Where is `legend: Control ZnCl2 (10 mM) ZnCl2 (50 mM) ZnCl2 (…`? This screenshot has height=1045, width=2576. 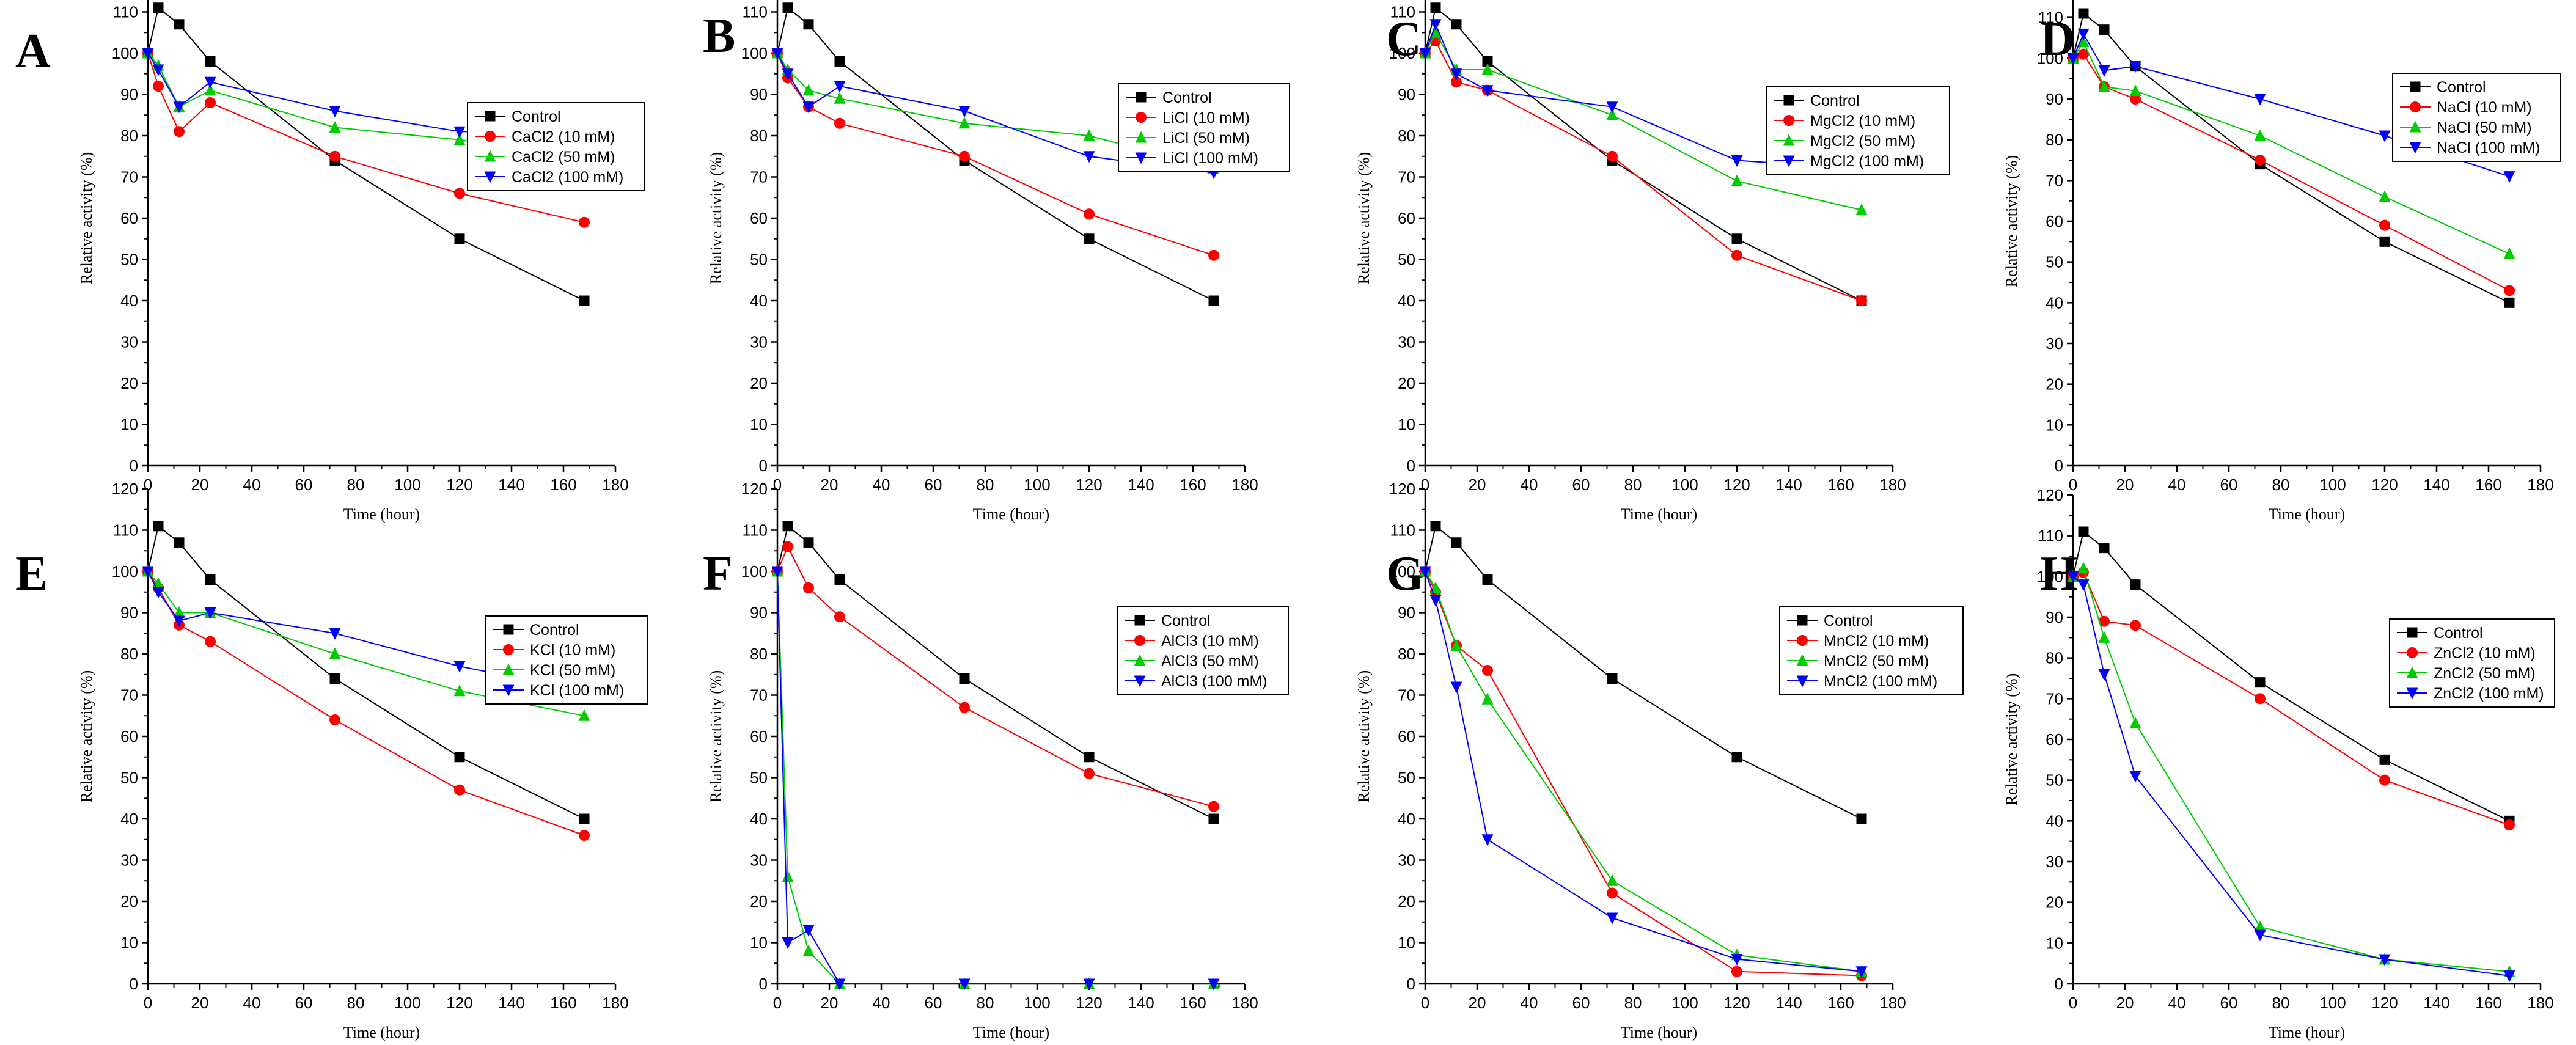
legend: Control ZnCl2 (10 mM) ZnCl2 (50 mM) ZnCl2 (… is located at coordinates (2472, 663).